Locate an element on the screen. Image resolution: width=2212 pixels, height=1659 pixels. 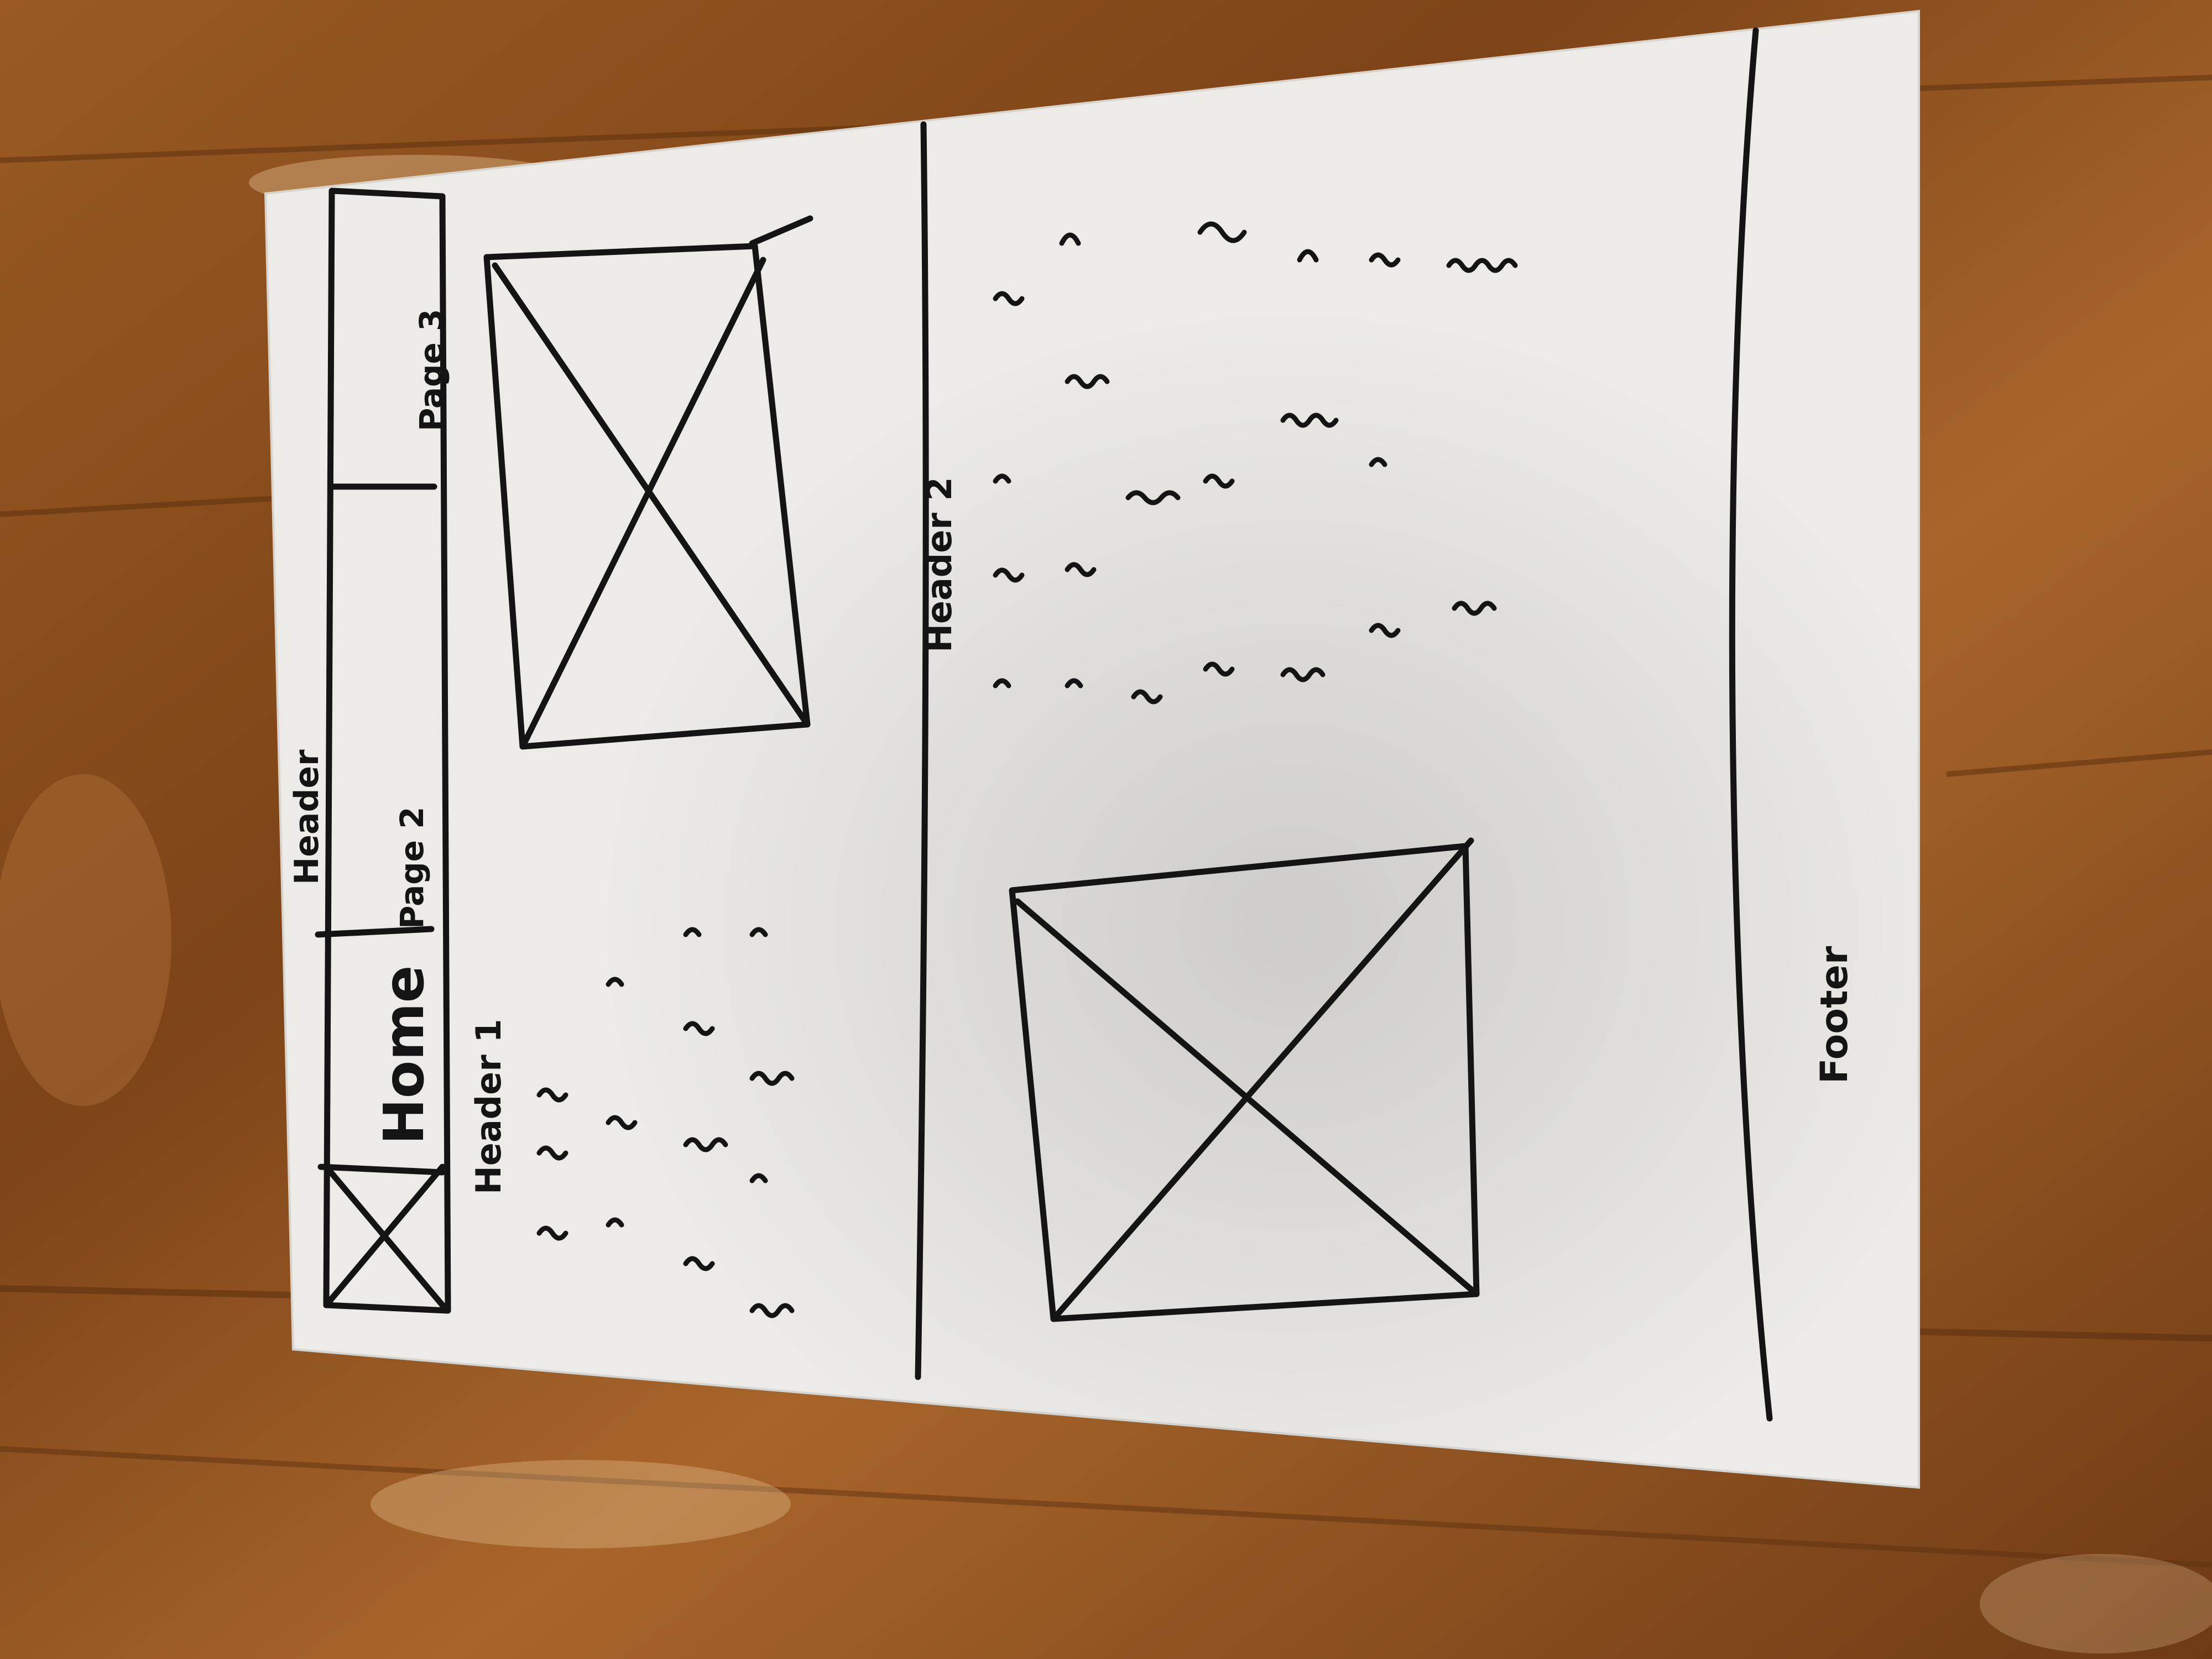
image-placeholder-hero is located at coordinates (648, 482).